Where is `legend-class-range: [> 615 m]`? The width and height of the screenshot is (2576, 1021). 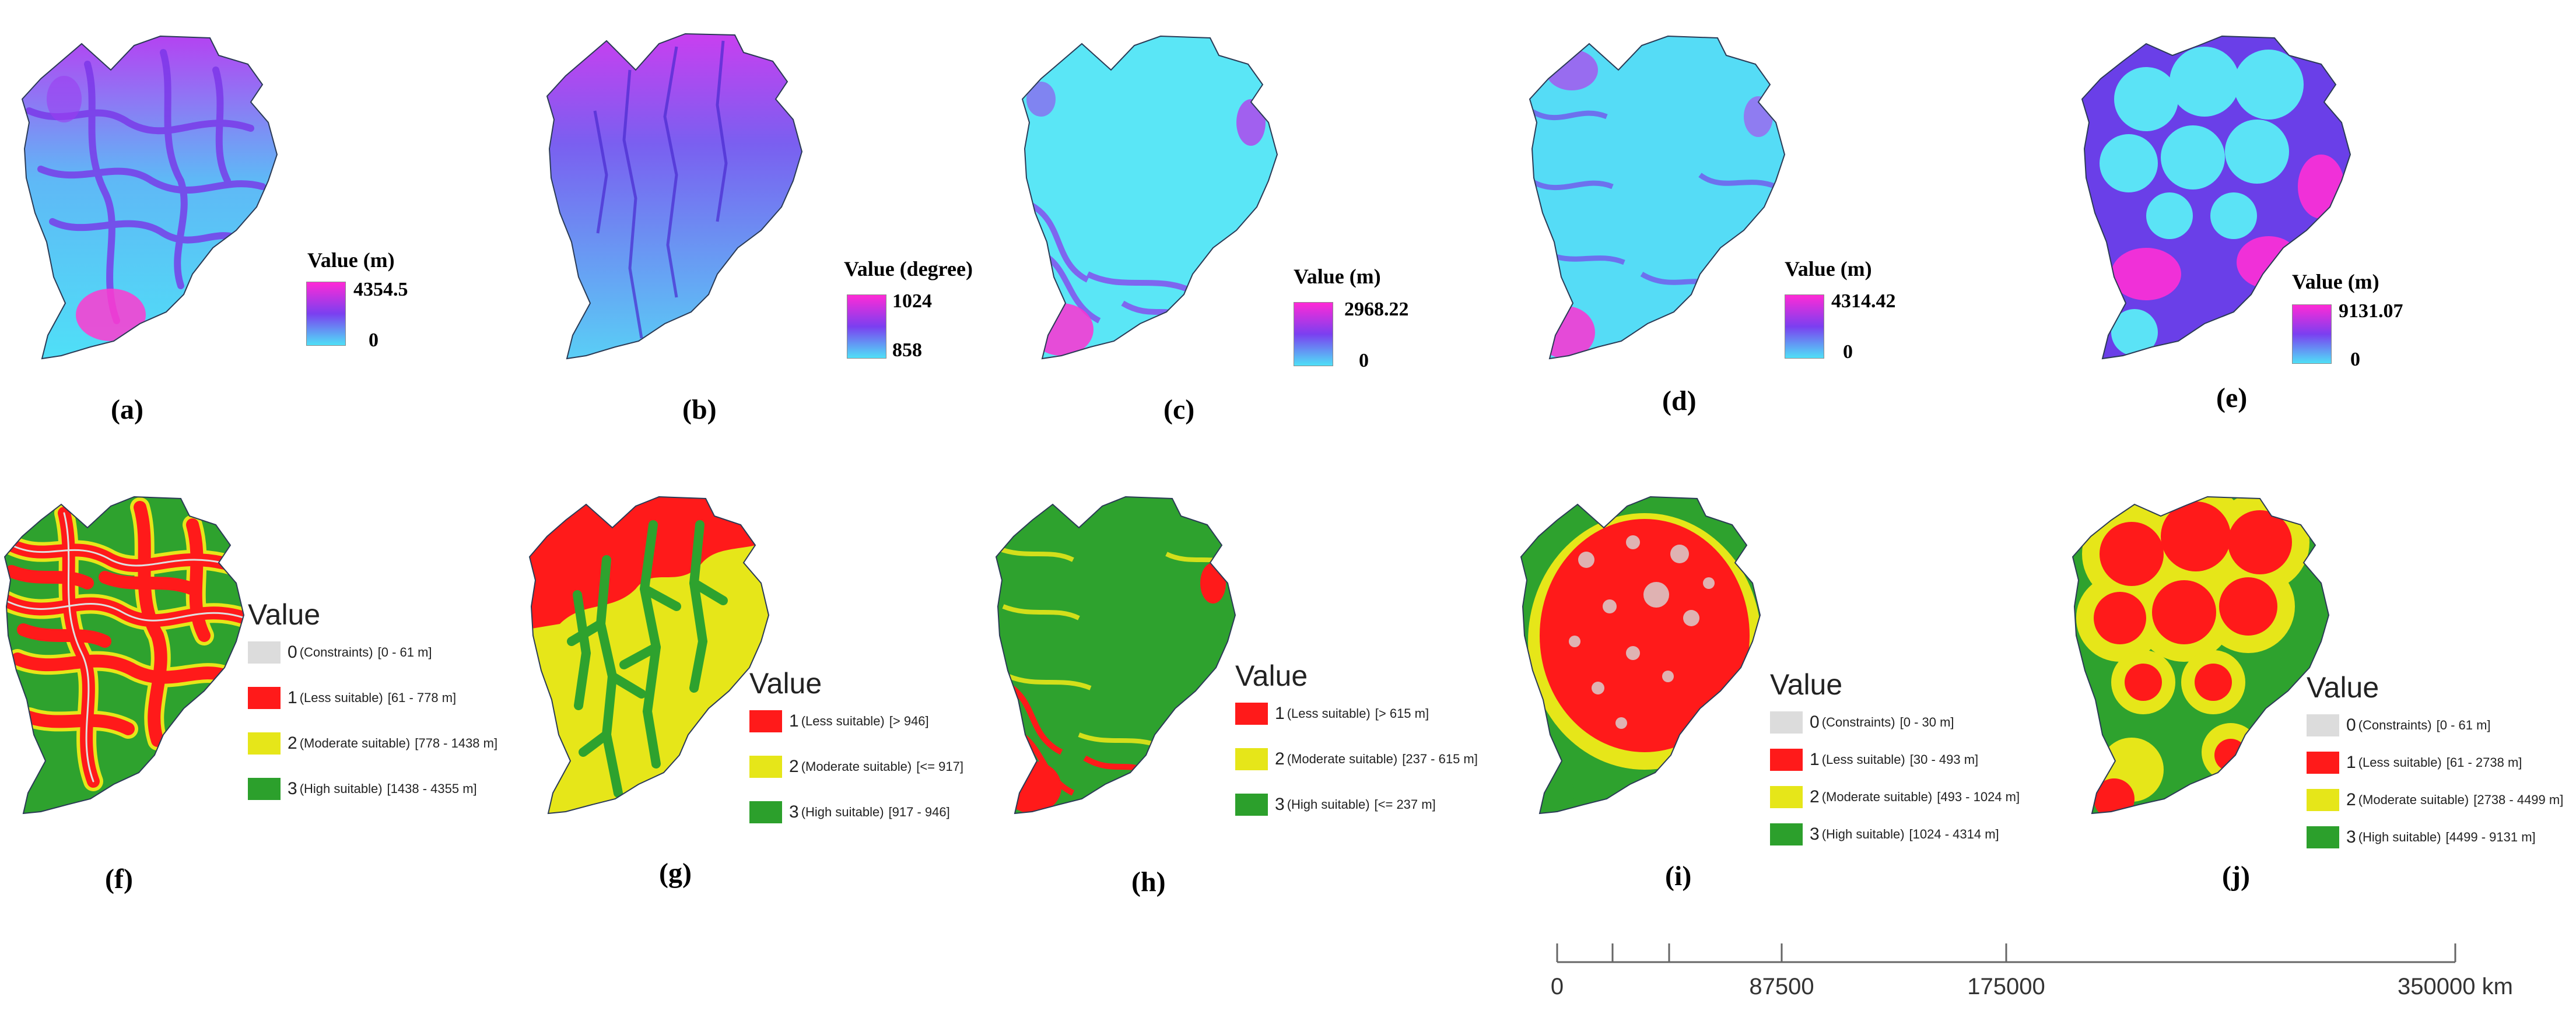
legend-class-range: [> 615 m] is located at coordinates (1402, 713).